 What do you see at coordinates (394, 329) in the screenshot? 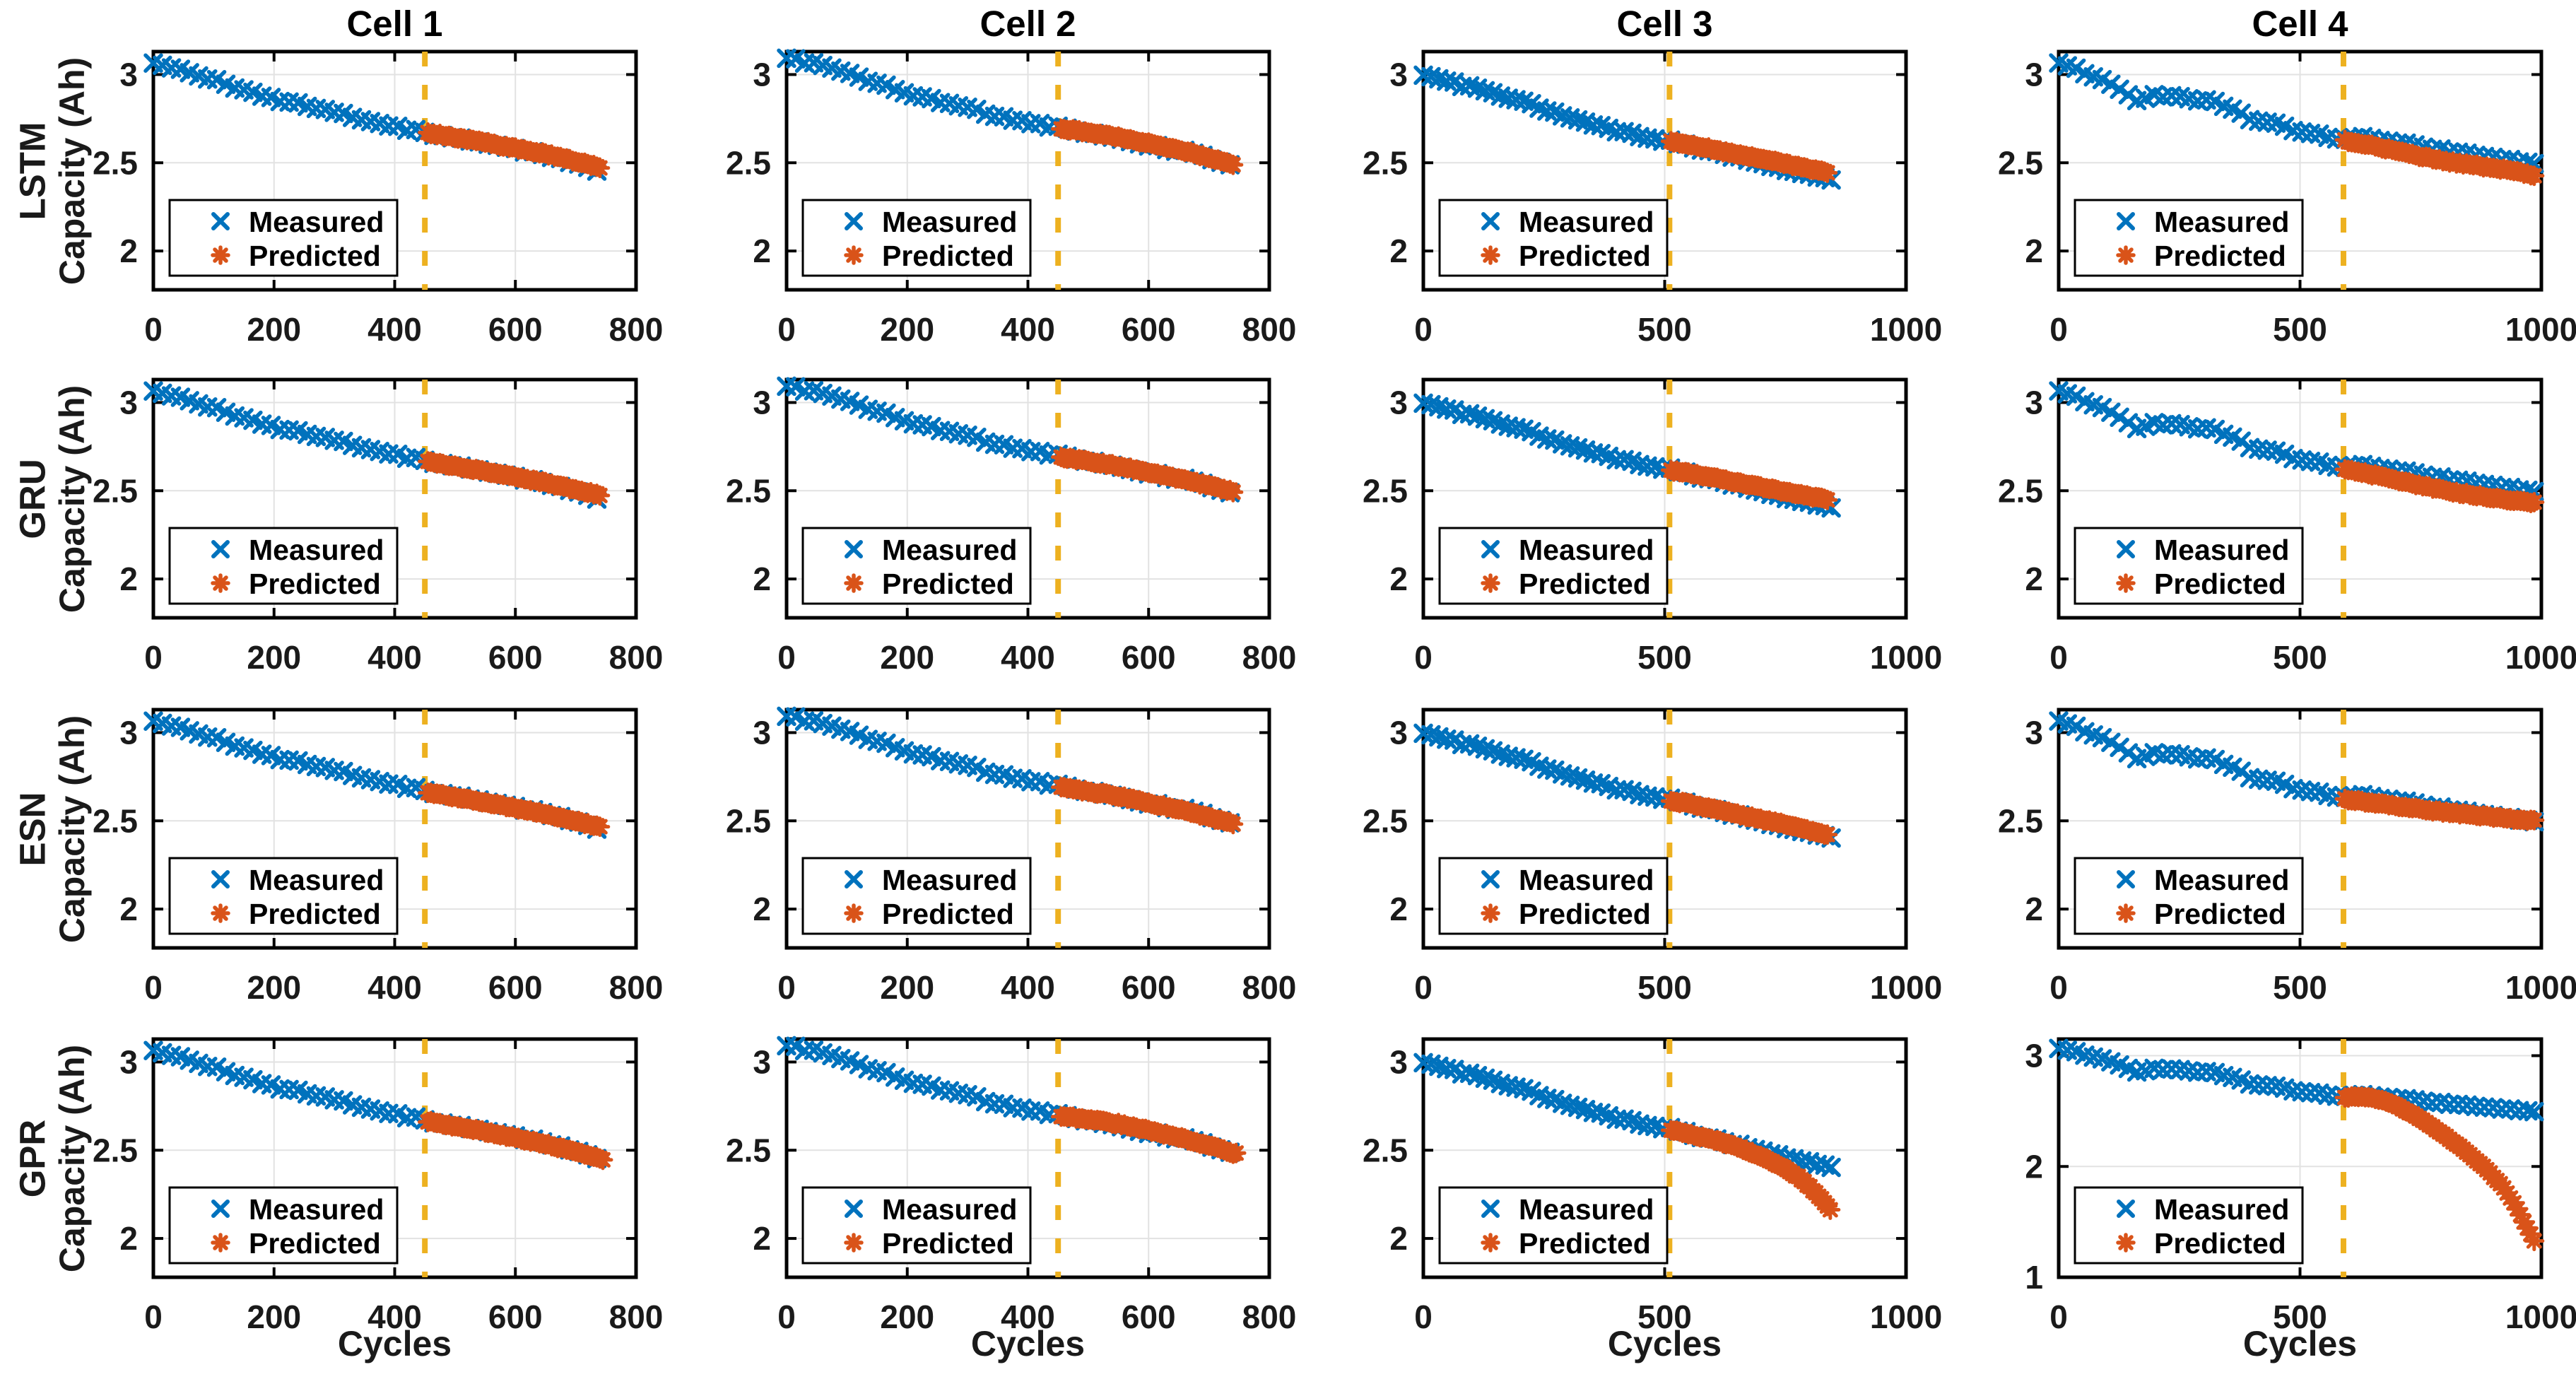
I see `x-tick-label: 400` at bounding box center [394, 329].